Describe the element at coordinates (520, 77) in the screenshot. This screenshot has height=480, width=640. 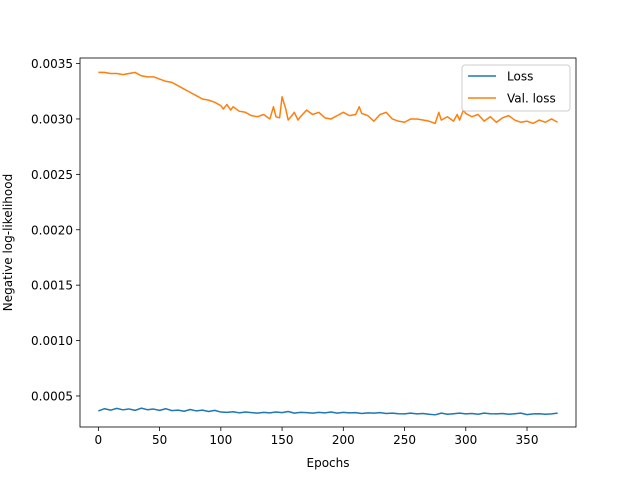
I see `legend-label-loss: Loss` at that location.